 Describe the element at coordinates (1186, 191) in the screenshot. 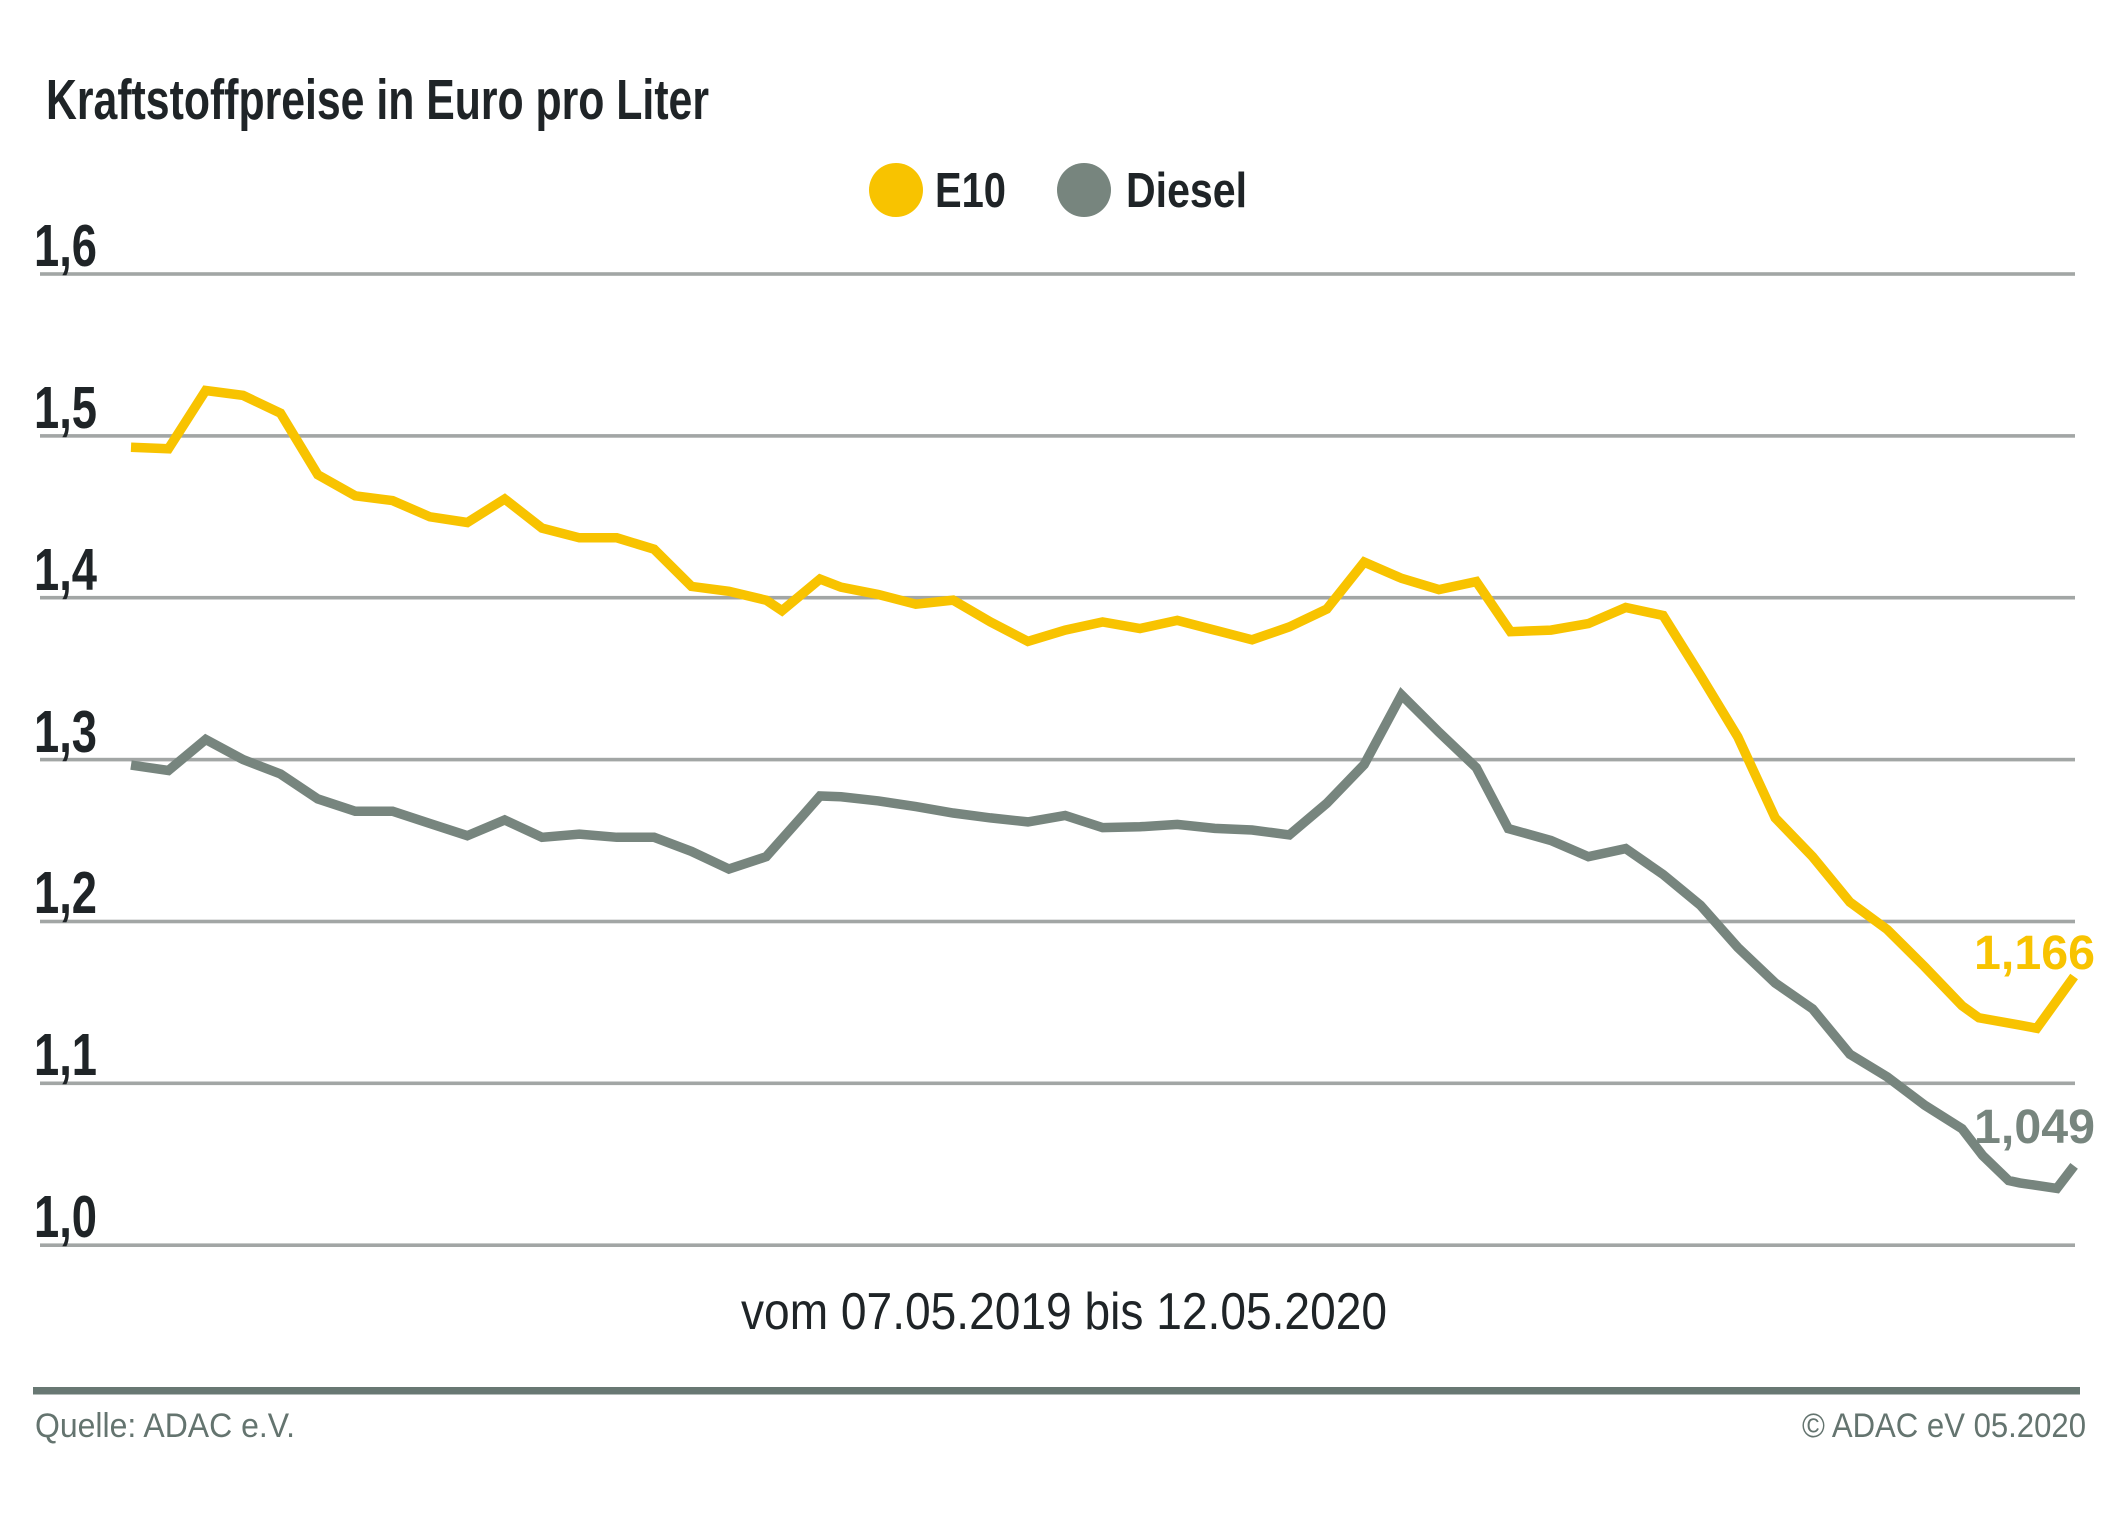

I see `svg-text: Diesel` at that location.